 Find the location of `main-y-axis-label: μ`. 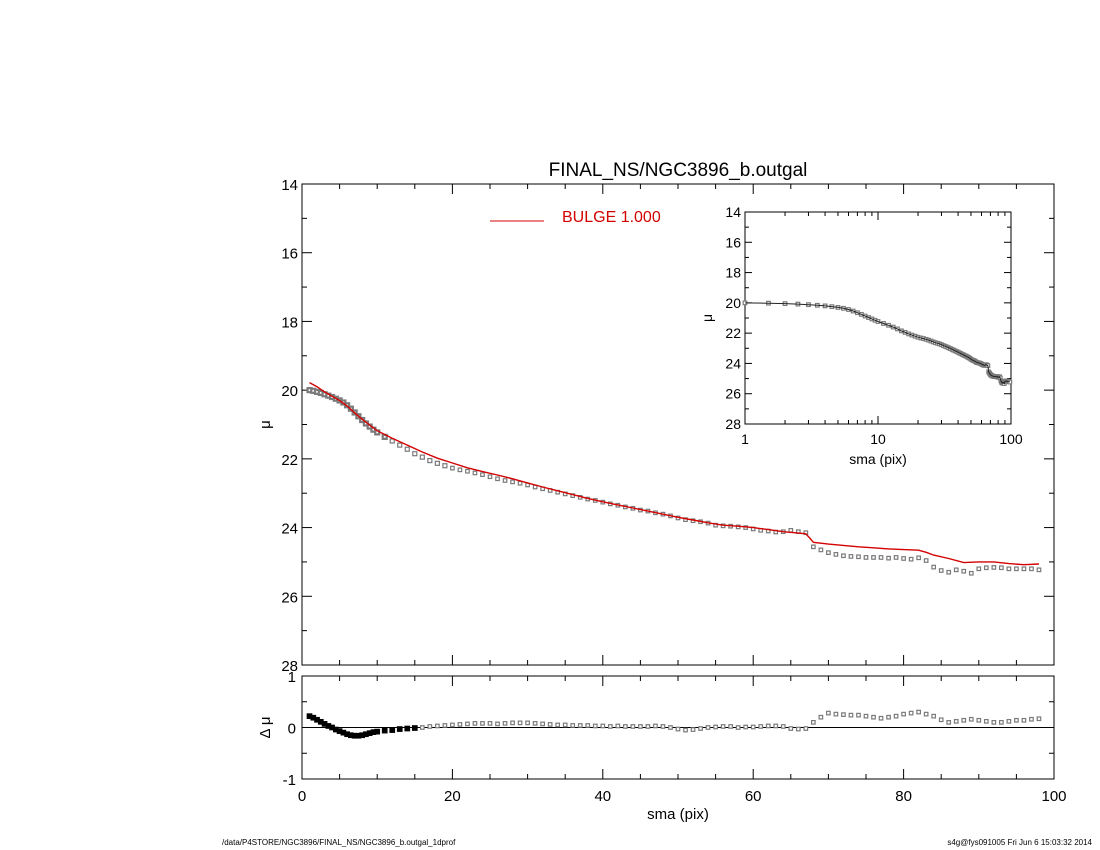

main-y-axis-label: μ is located at coordinates (265, 424).